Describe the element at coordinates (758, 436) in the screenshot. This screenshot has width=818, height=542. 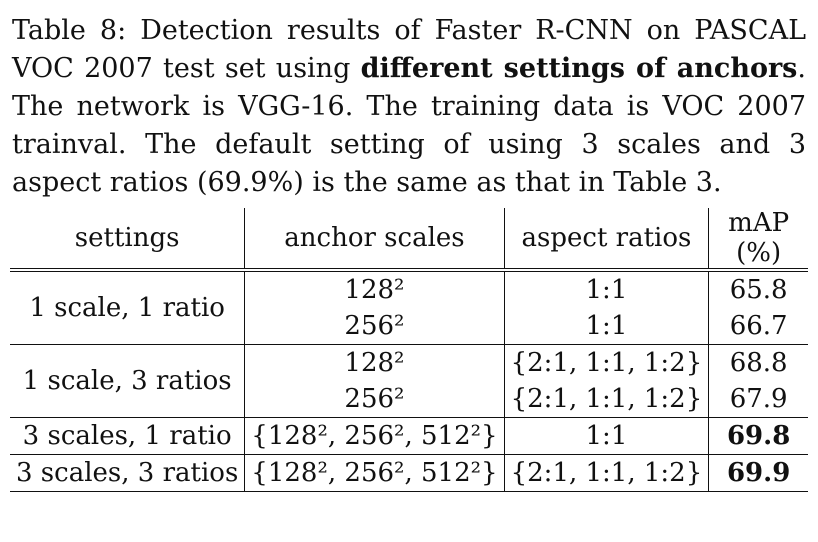
I see `map-cell: 69.8` at that location.